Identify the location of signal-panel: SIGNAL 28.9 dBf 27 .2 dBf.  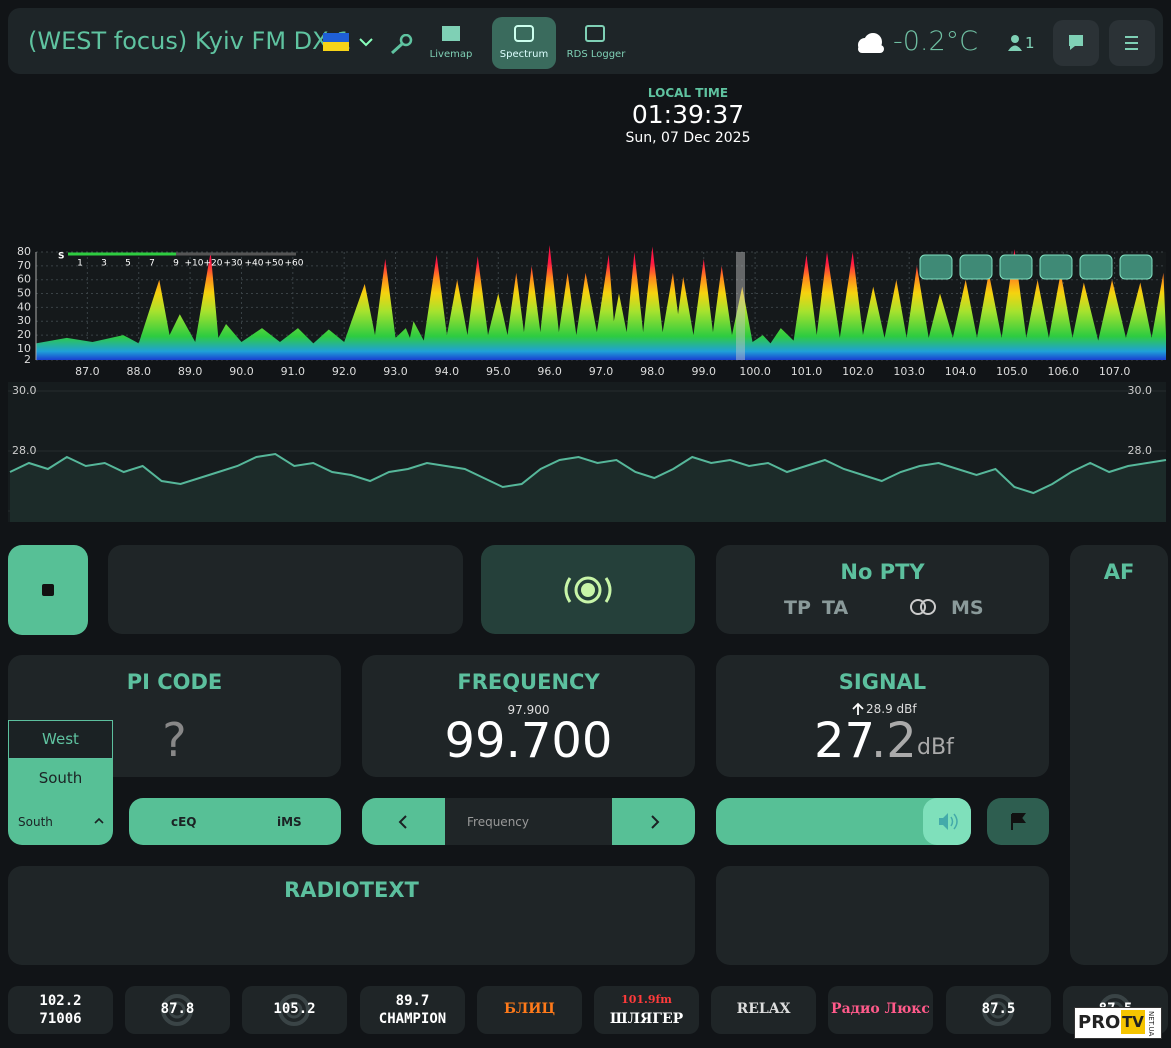
(882, 716).